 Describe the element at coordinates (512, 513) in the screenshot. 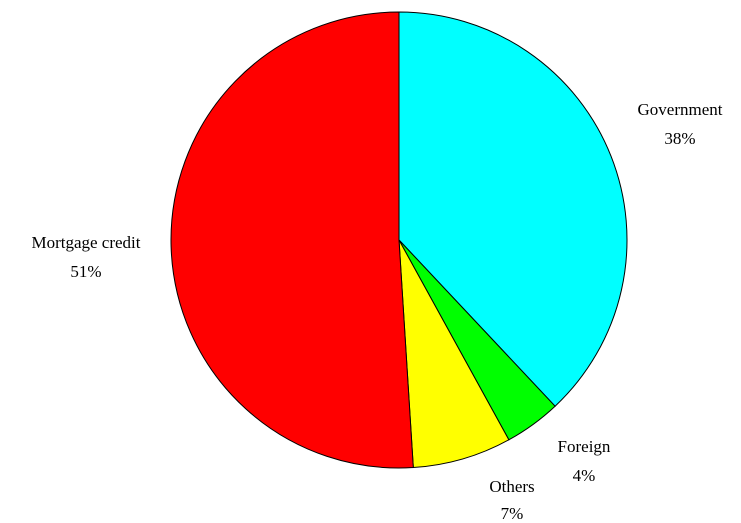

I see `slice-value-others: 7%` at that location.